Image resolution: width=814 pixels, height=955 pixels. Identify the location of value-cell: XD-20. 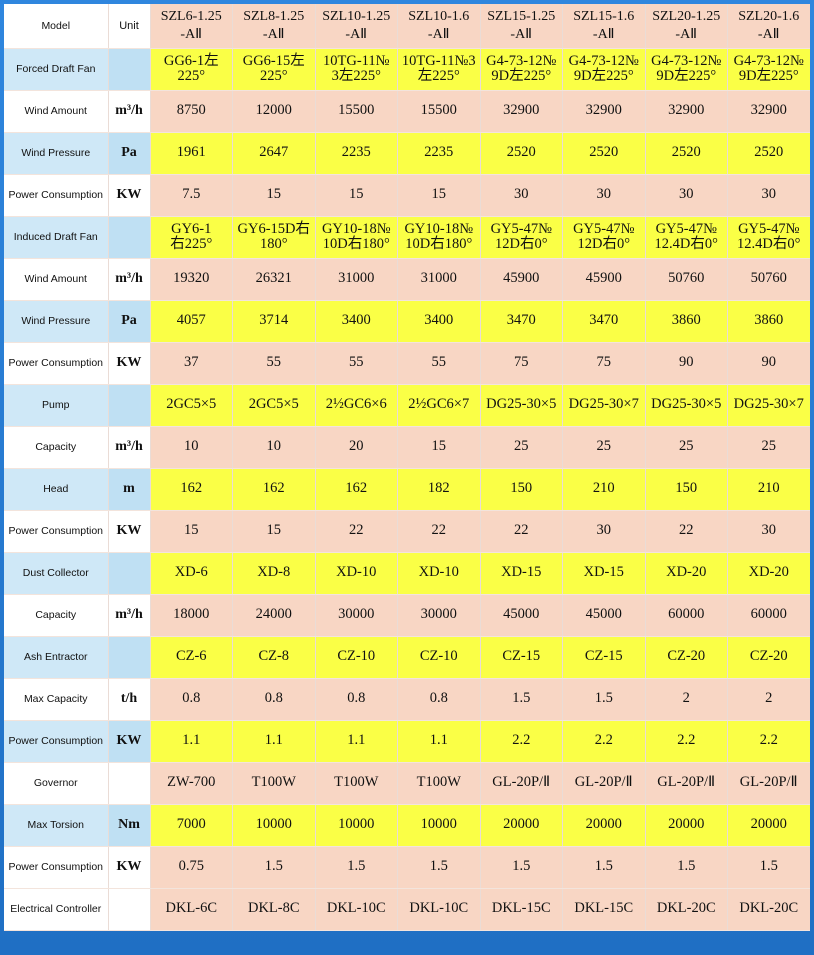
(768, 573).